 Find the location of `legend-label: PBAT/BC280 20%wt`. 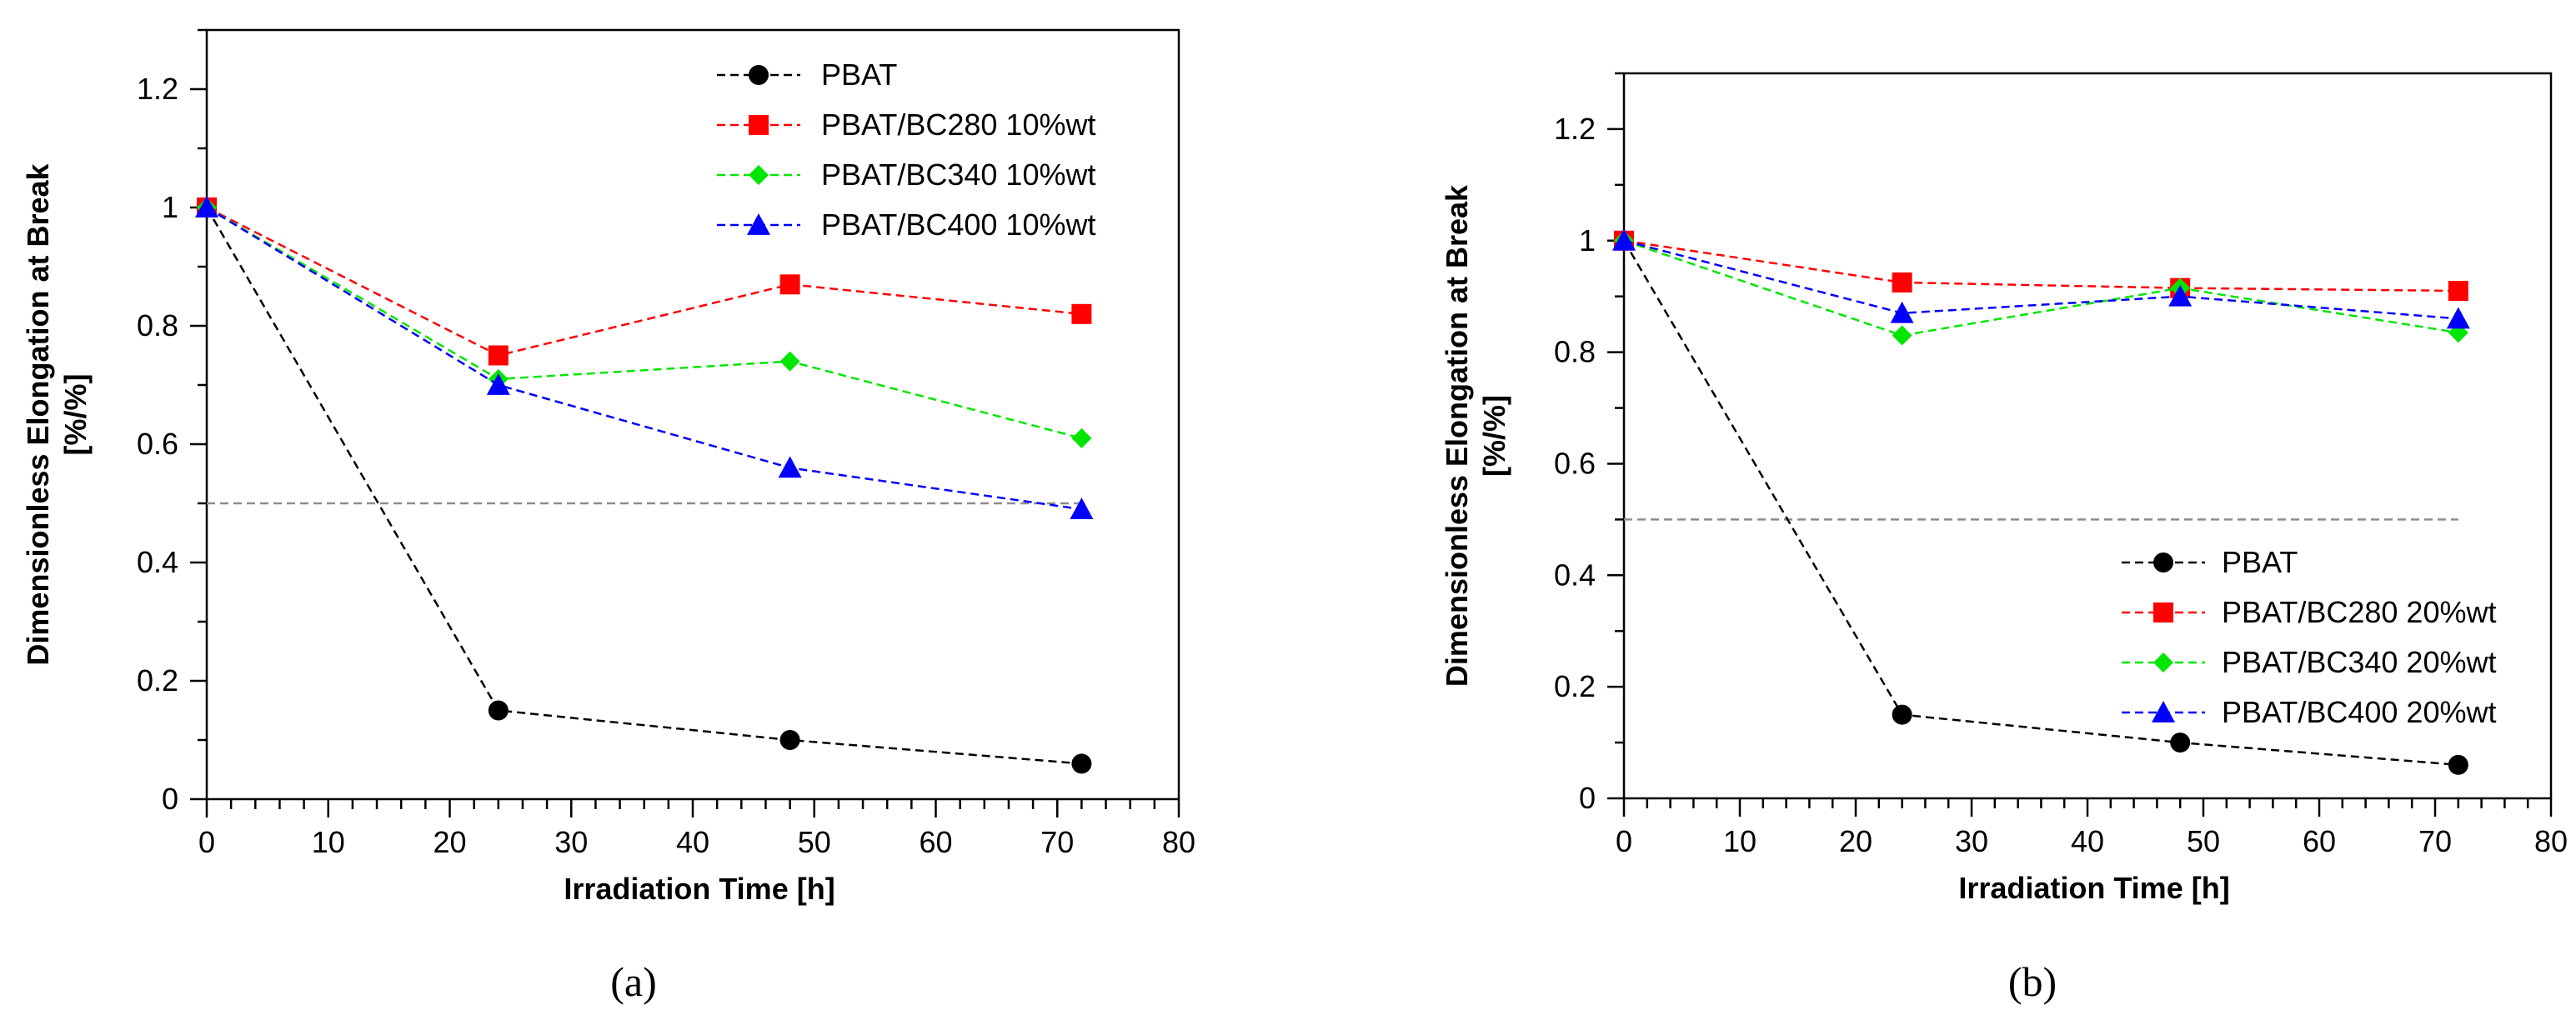

legend-label: PBAT/BC280 20%wt is located at coordinates (2359, 612).